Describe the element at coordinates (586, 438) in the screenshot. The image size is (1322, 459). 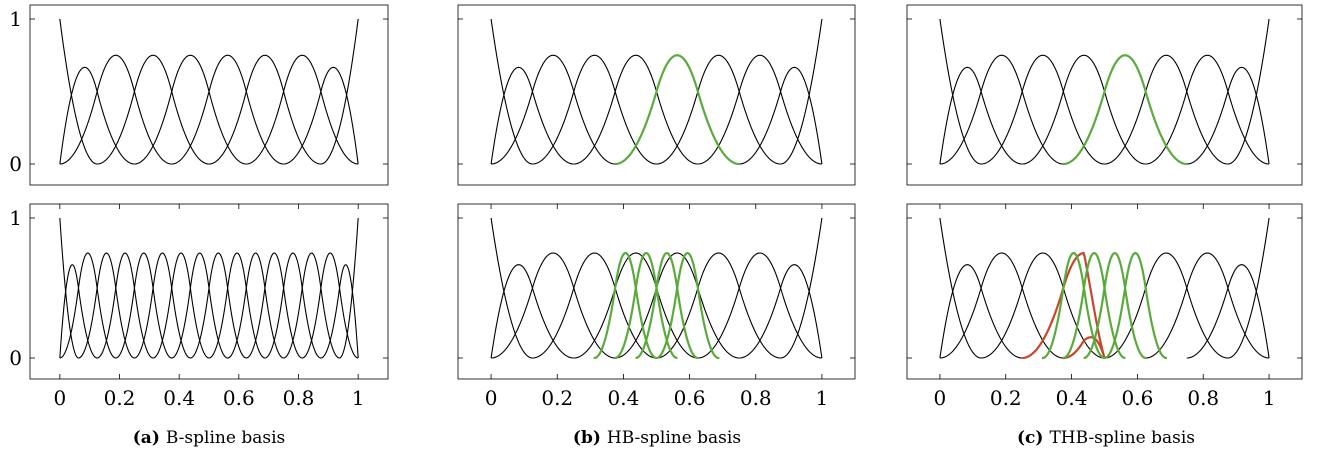
I see `caption-b-tag: (b)` at that location.